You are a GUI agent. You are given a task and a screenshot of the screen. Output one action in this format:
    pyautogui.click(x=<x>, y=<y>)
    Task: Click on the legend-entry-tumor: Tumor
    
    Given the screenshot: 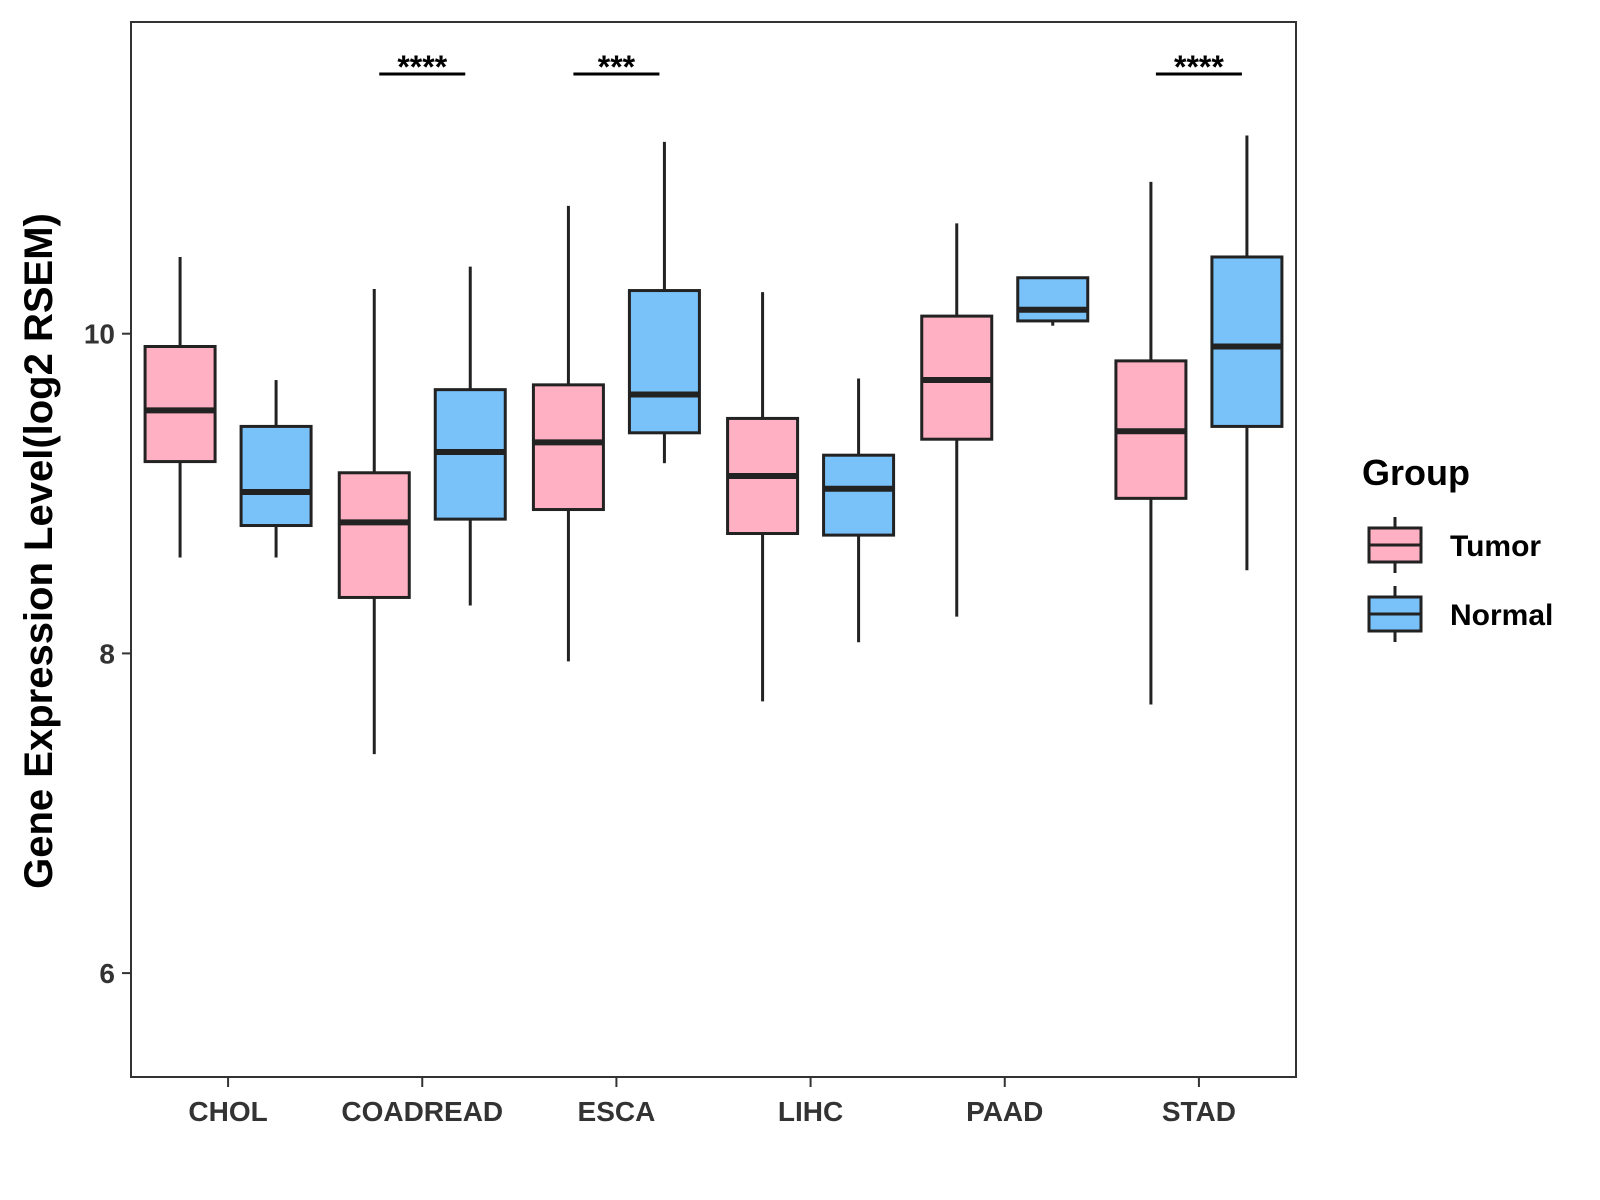 What is the action you would take?
    pyautogui.click(x=1454, y=545)
    